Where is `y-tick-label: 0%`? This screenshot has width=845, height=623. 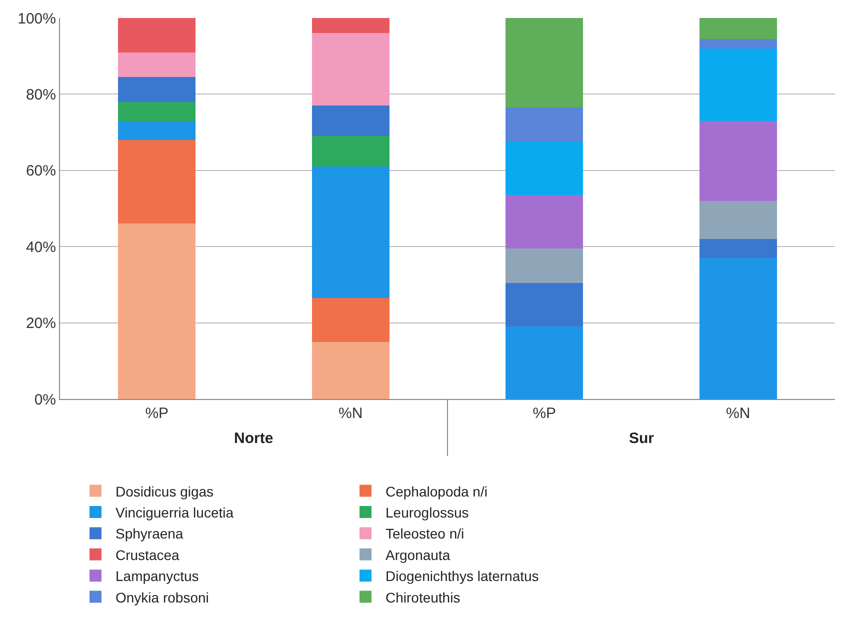
y-tick-label: 0% is located at coordinates (45, 399).